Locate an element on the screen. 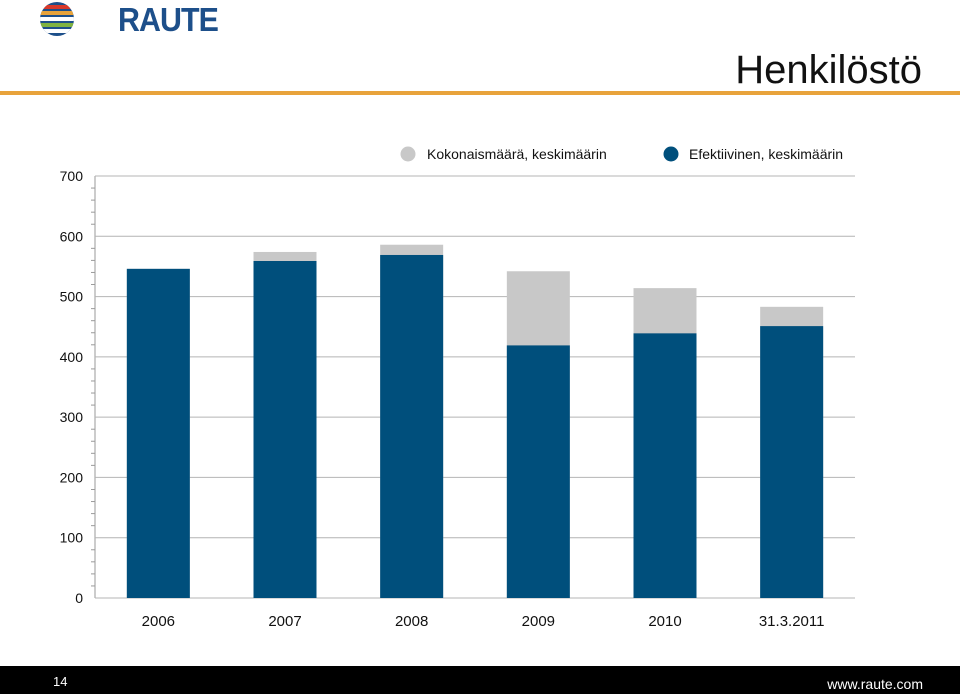 The height and width of the screenshot is (694, 960). raute-logo-icon is located at coordinates (57, 19).